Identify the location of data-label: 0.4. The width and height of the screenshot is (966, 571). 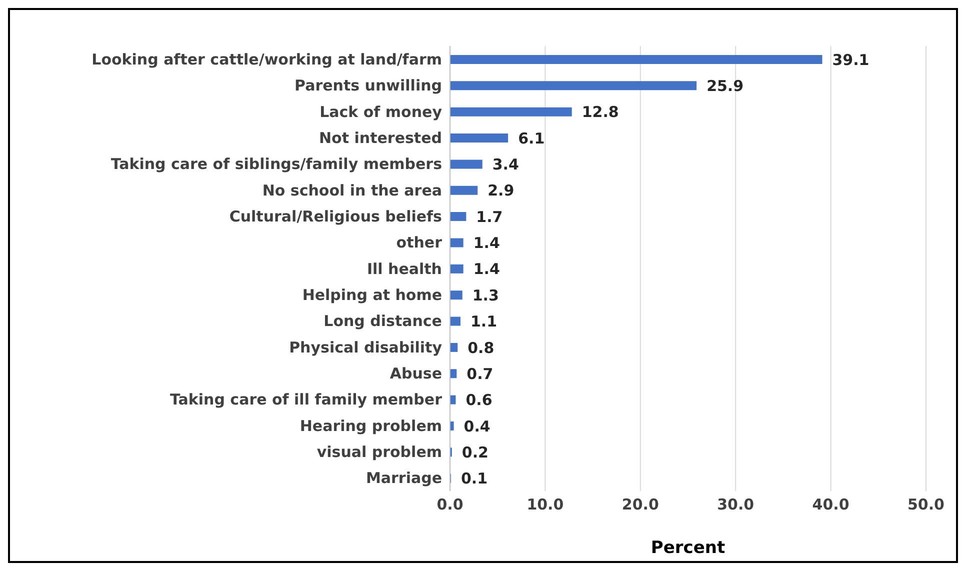
(477, 426).